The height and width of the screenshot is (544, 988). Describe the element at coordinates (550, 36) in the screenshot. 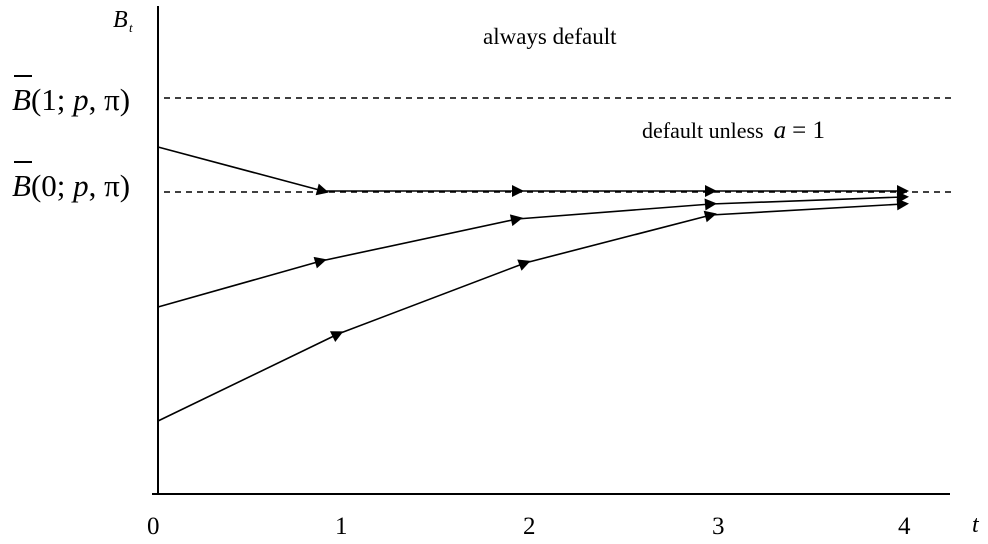

I see `region-always-default: always default` at that location.